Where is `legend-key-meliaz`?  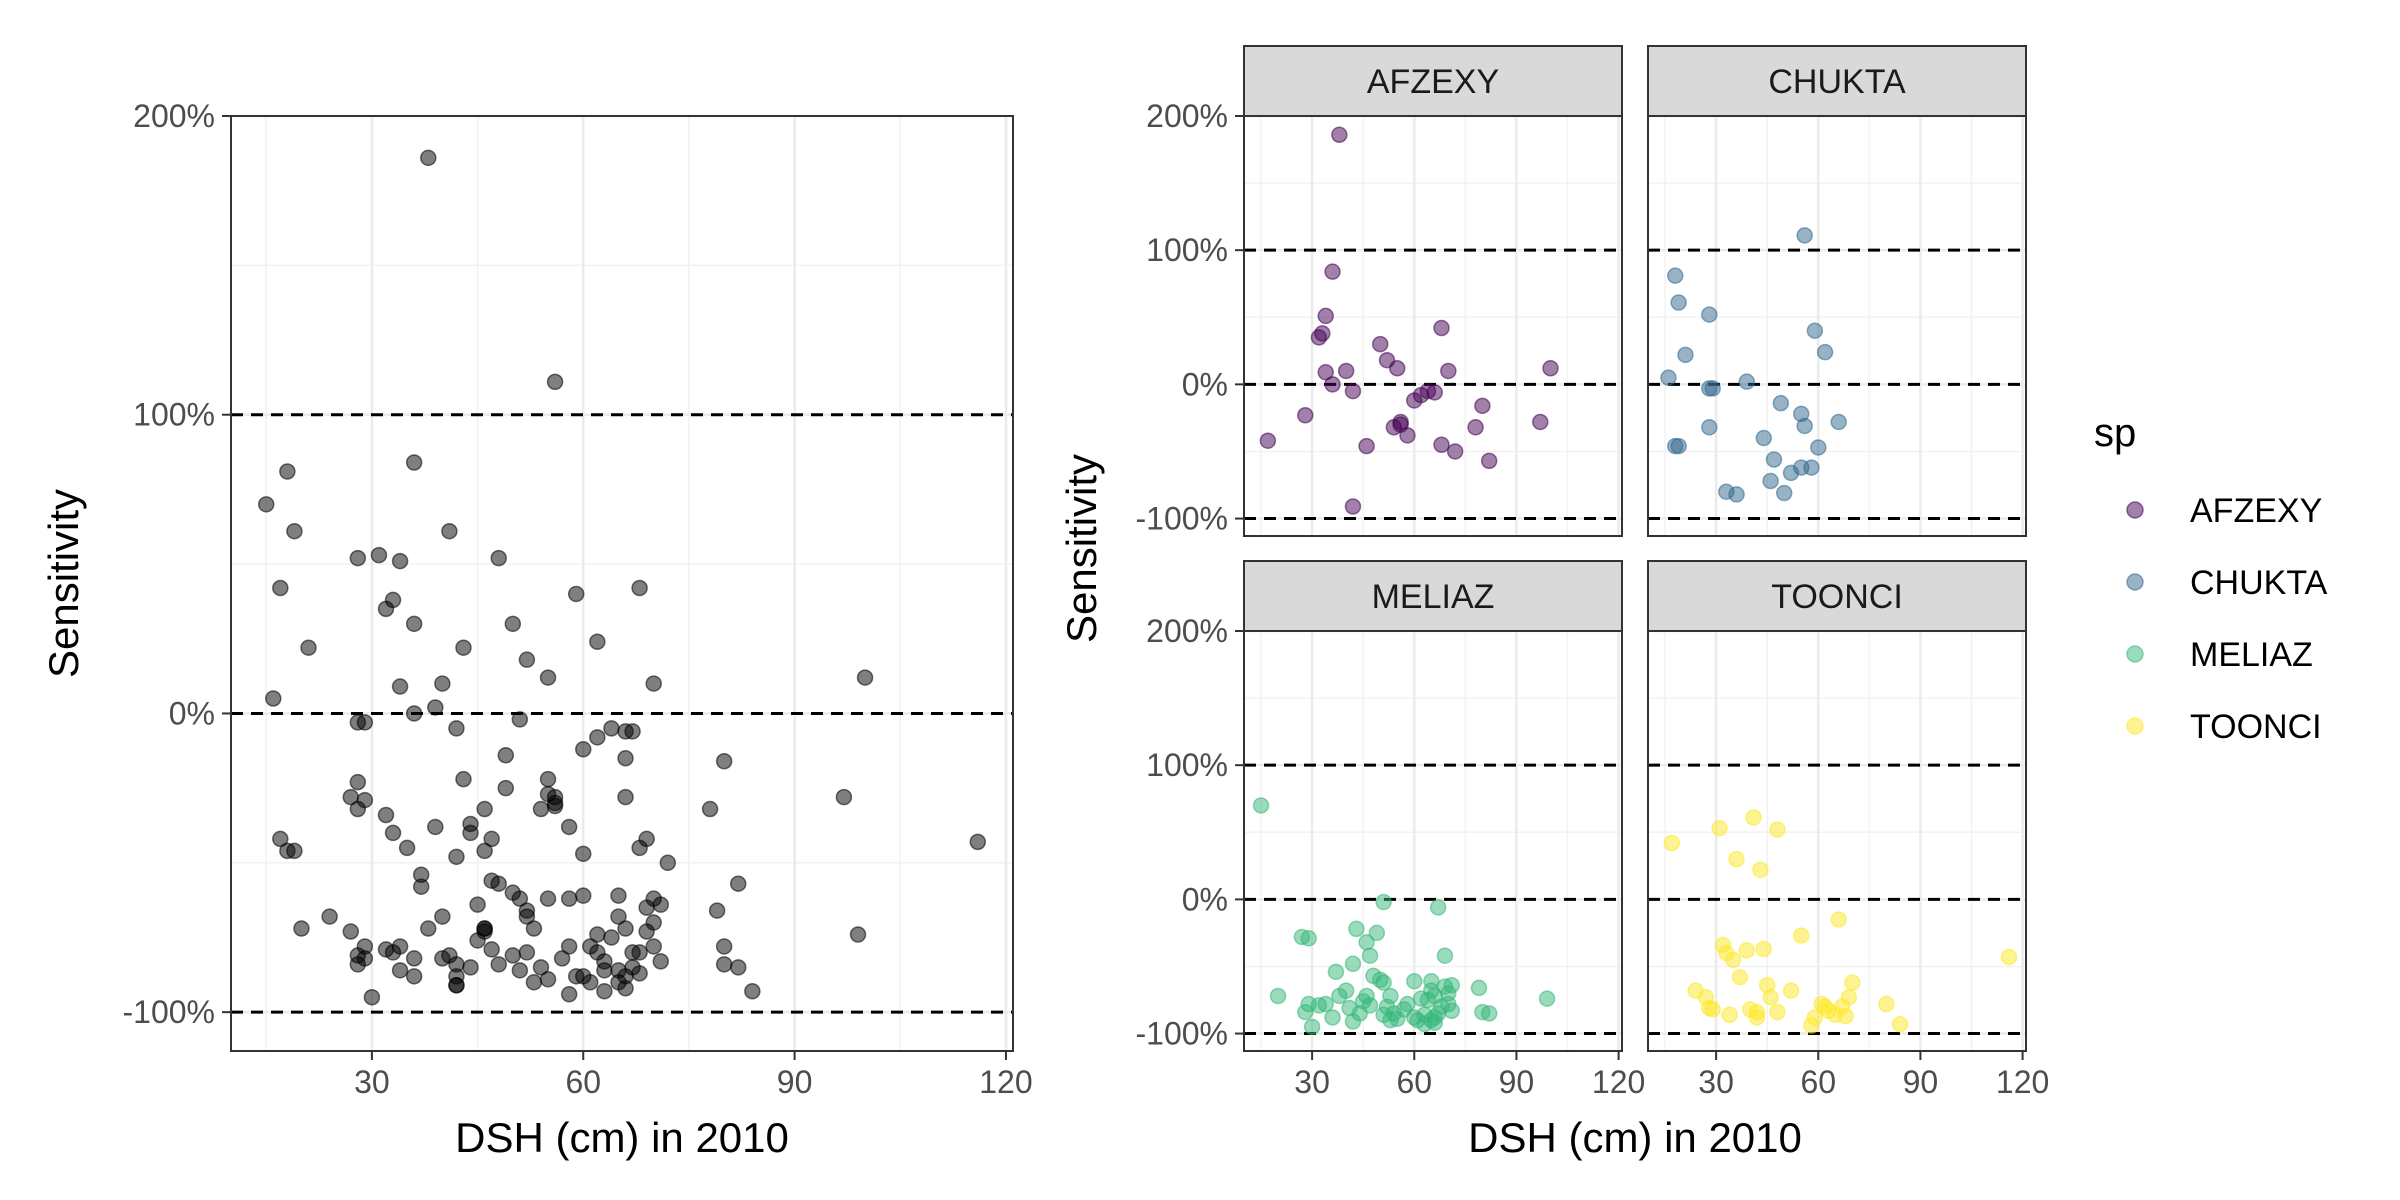
legend-key-meliaz is located at coordinates (2135, 654).